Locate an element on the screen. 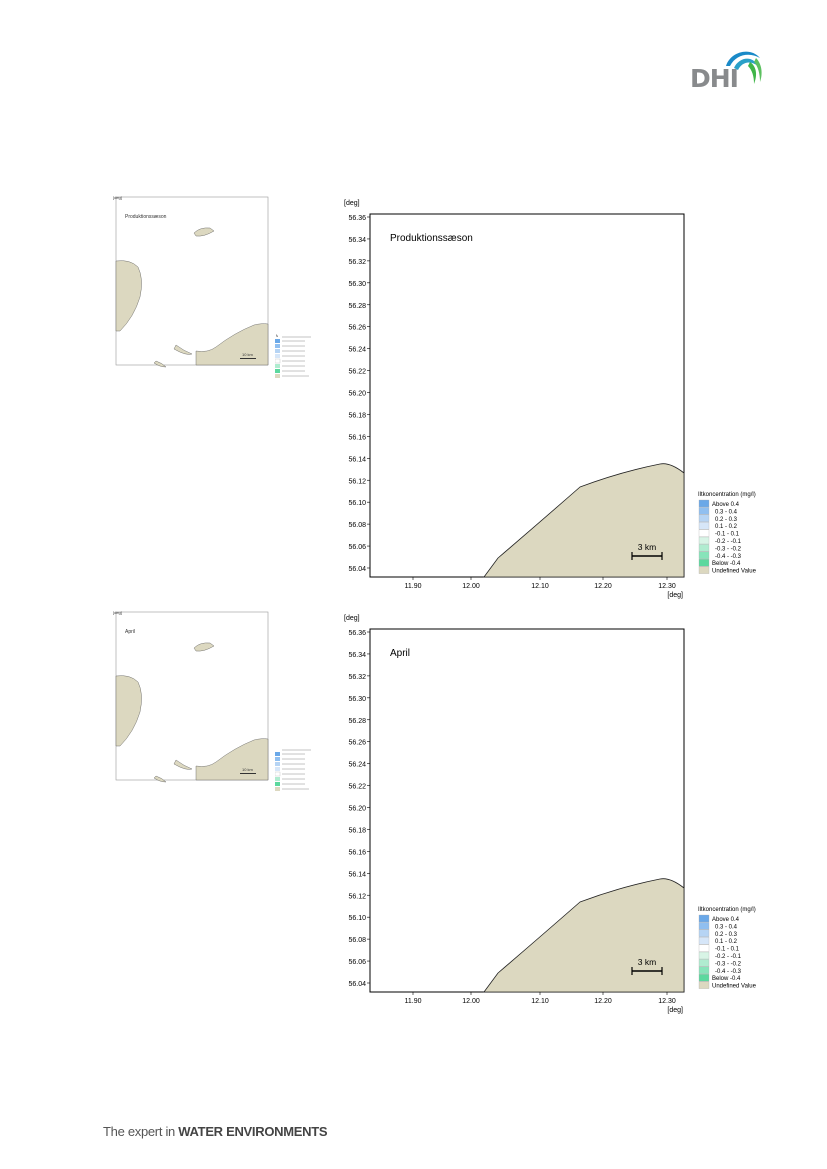 The height and width of the screenshot is (1169, 827). logo-text: DHI is located at coordinates (714, 78).